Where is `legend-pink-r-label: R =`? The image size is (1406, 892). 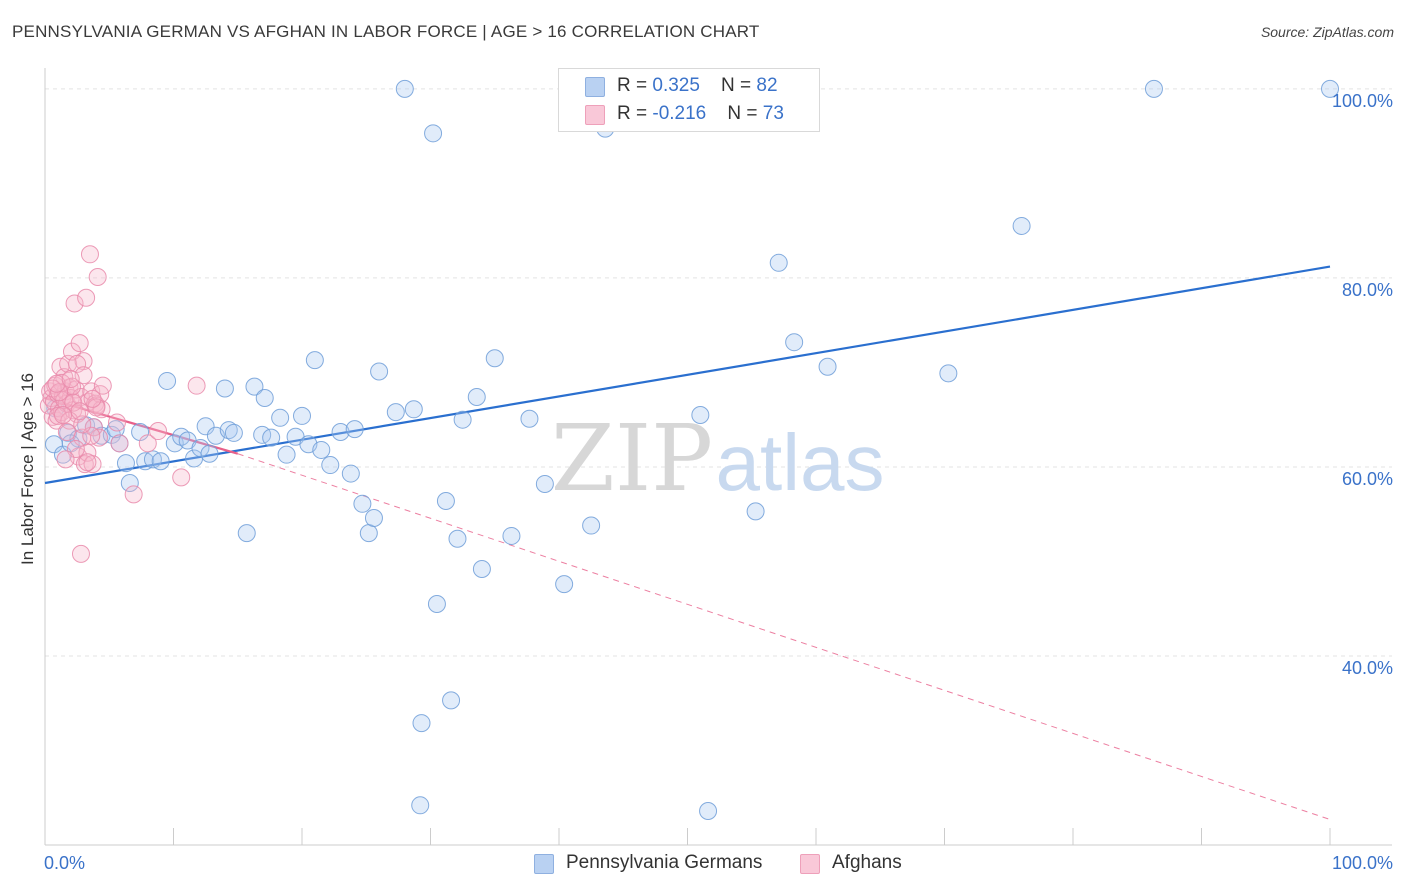 legend-pink-r-label: R = is located at coordinates (635, 113).